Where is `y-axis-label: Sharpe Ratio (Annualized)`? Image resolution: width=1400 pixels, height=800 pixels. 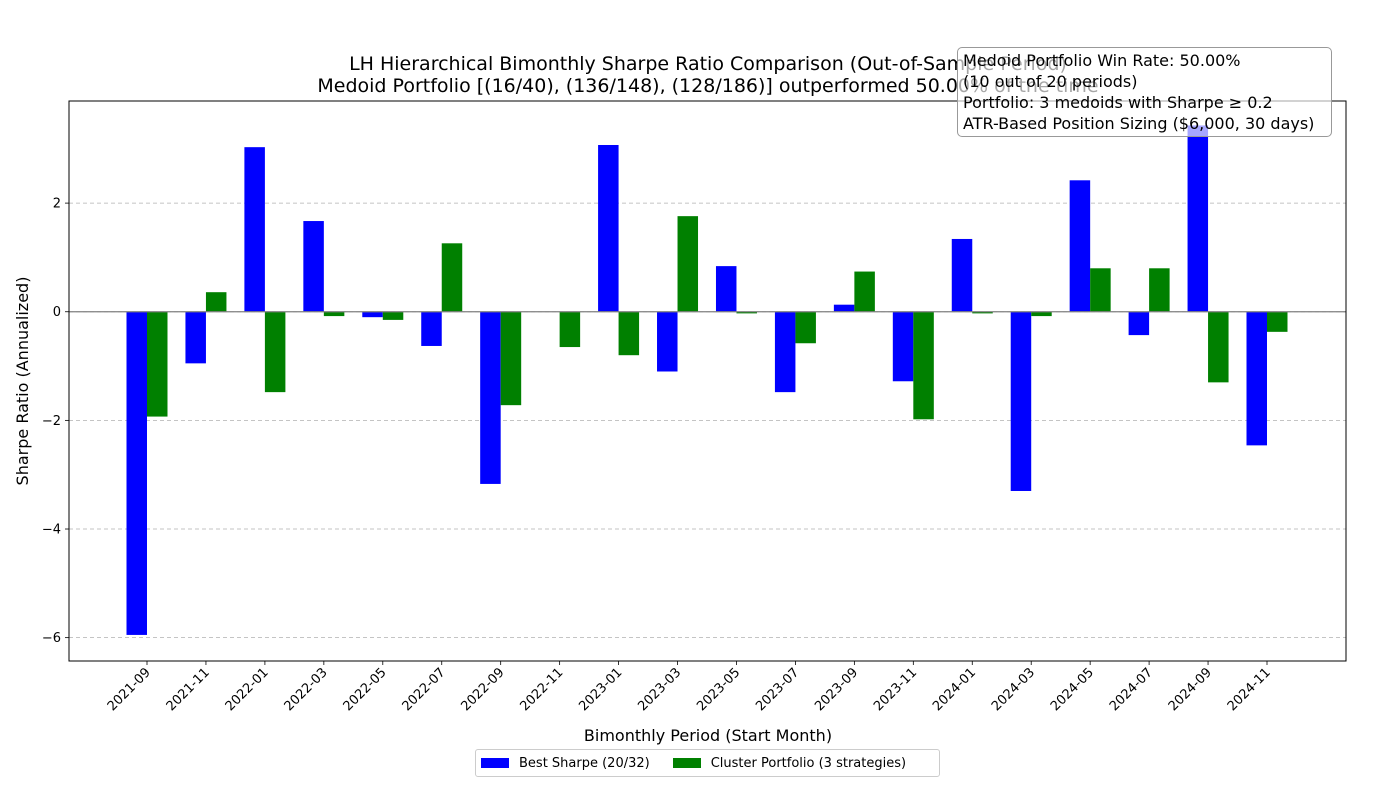
y-axis-label: Sharpe Ratio (Annualized) is located at coordinates (22, 381).